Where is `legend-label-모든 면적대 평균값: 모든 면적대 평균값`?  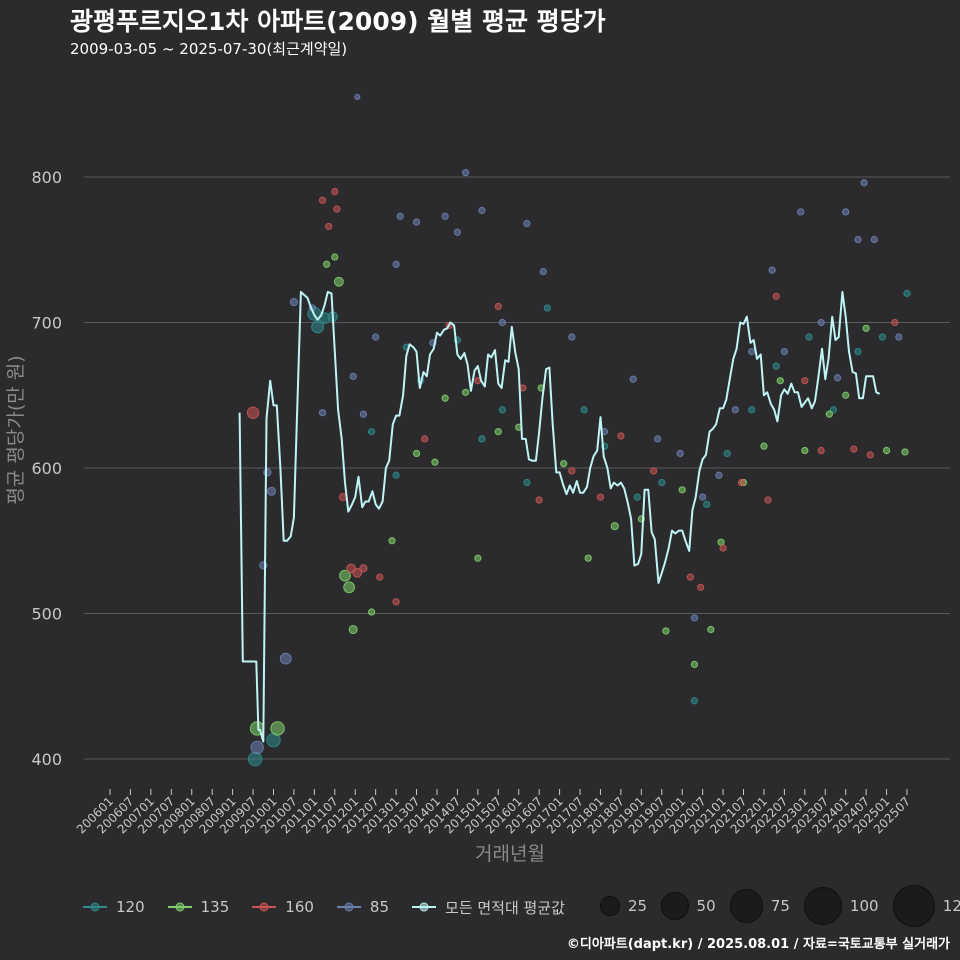 legend-label-모든 면적대 평균값: 모든 면적대 평균값 is located at coordinates (505, 907).